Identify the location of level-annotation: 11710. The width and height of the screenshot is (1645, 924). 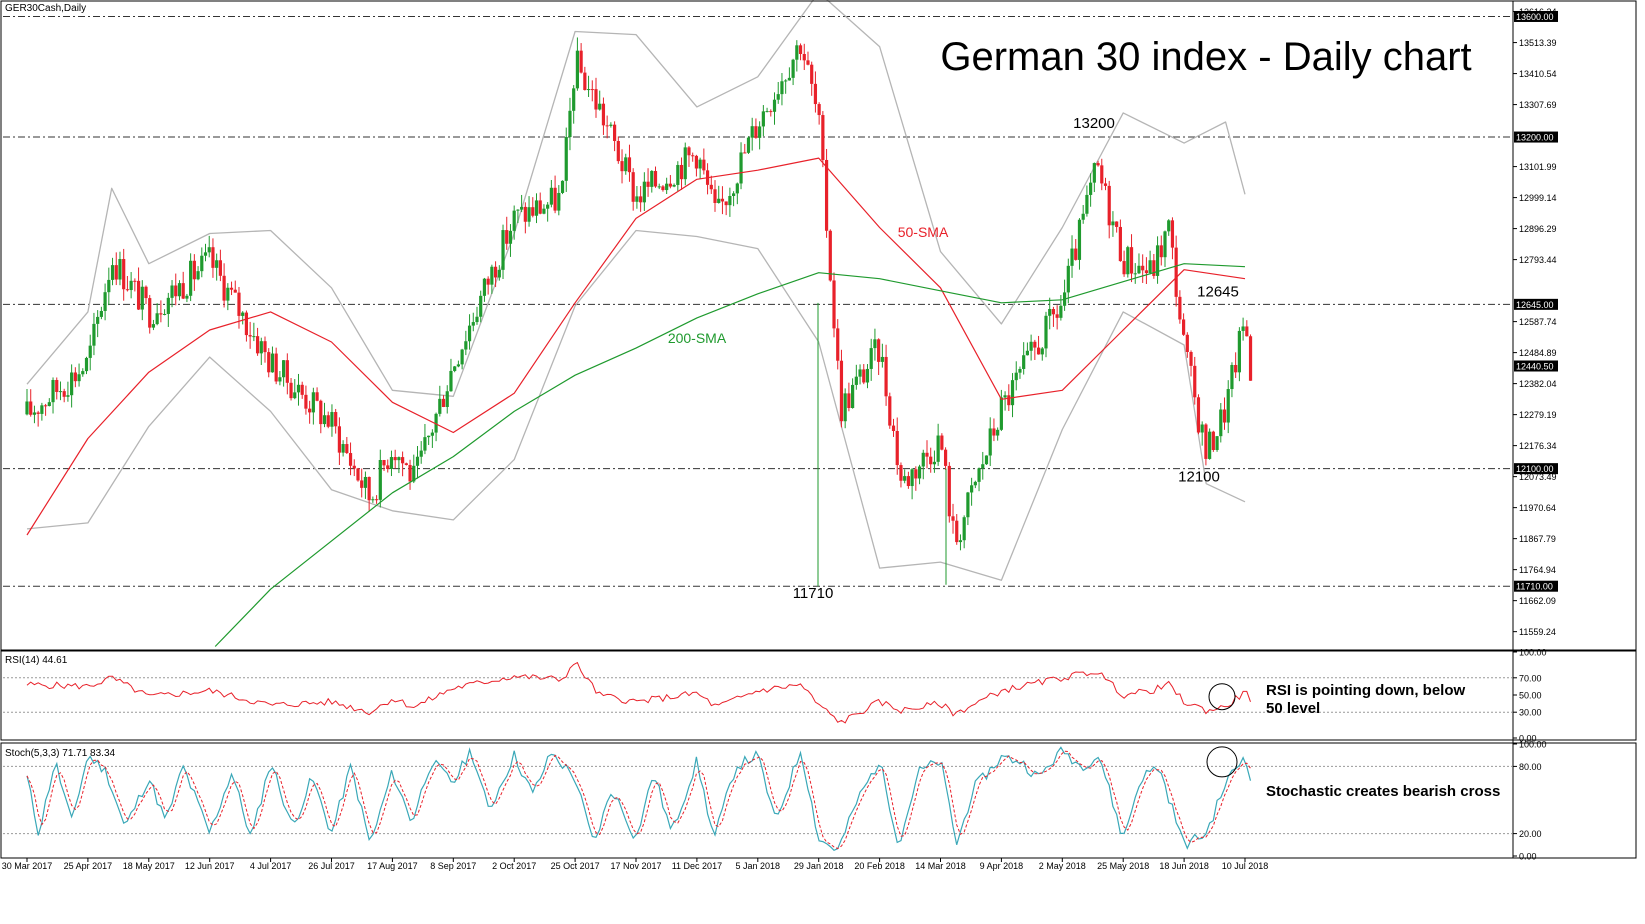
(813, 593).